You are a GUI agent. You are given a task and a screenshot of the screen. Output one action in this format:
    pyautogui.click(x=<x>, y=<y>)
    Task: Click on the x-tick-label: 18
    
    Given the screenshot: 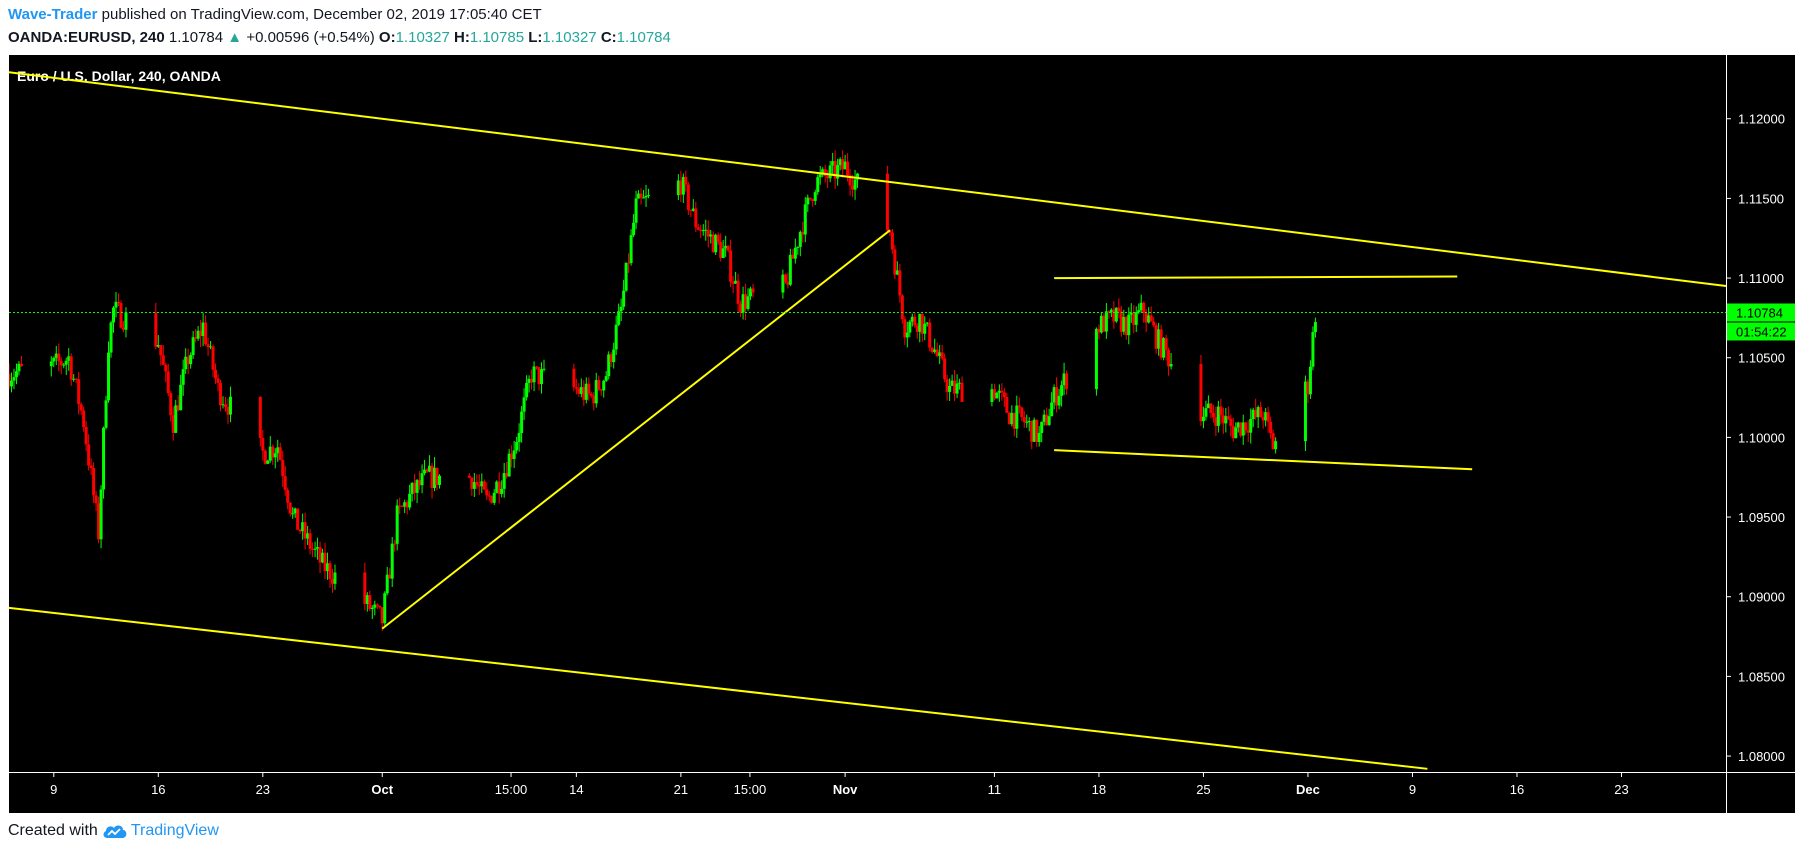 What is the action you would take?
    pyautogui.click(x=1099, y=789)
    